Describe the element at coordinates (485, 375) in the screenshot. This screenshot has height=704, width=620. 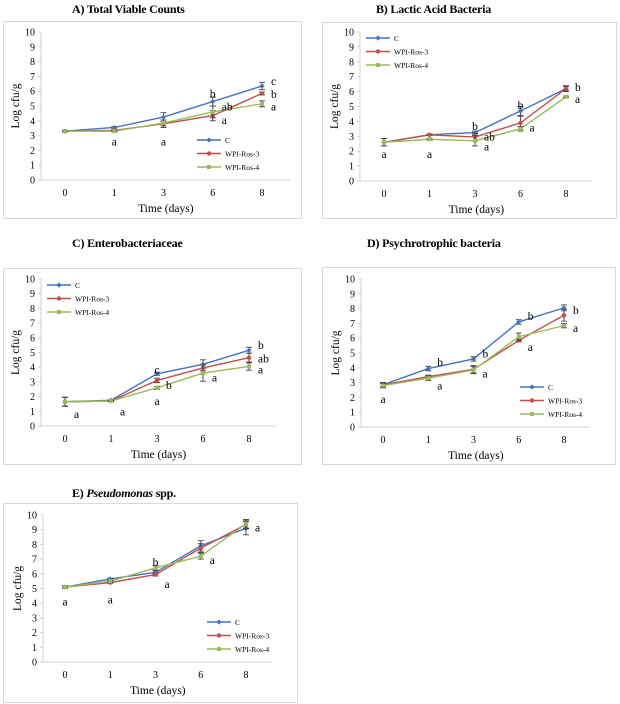
I see `panel-d-significance-label: a` at that location.